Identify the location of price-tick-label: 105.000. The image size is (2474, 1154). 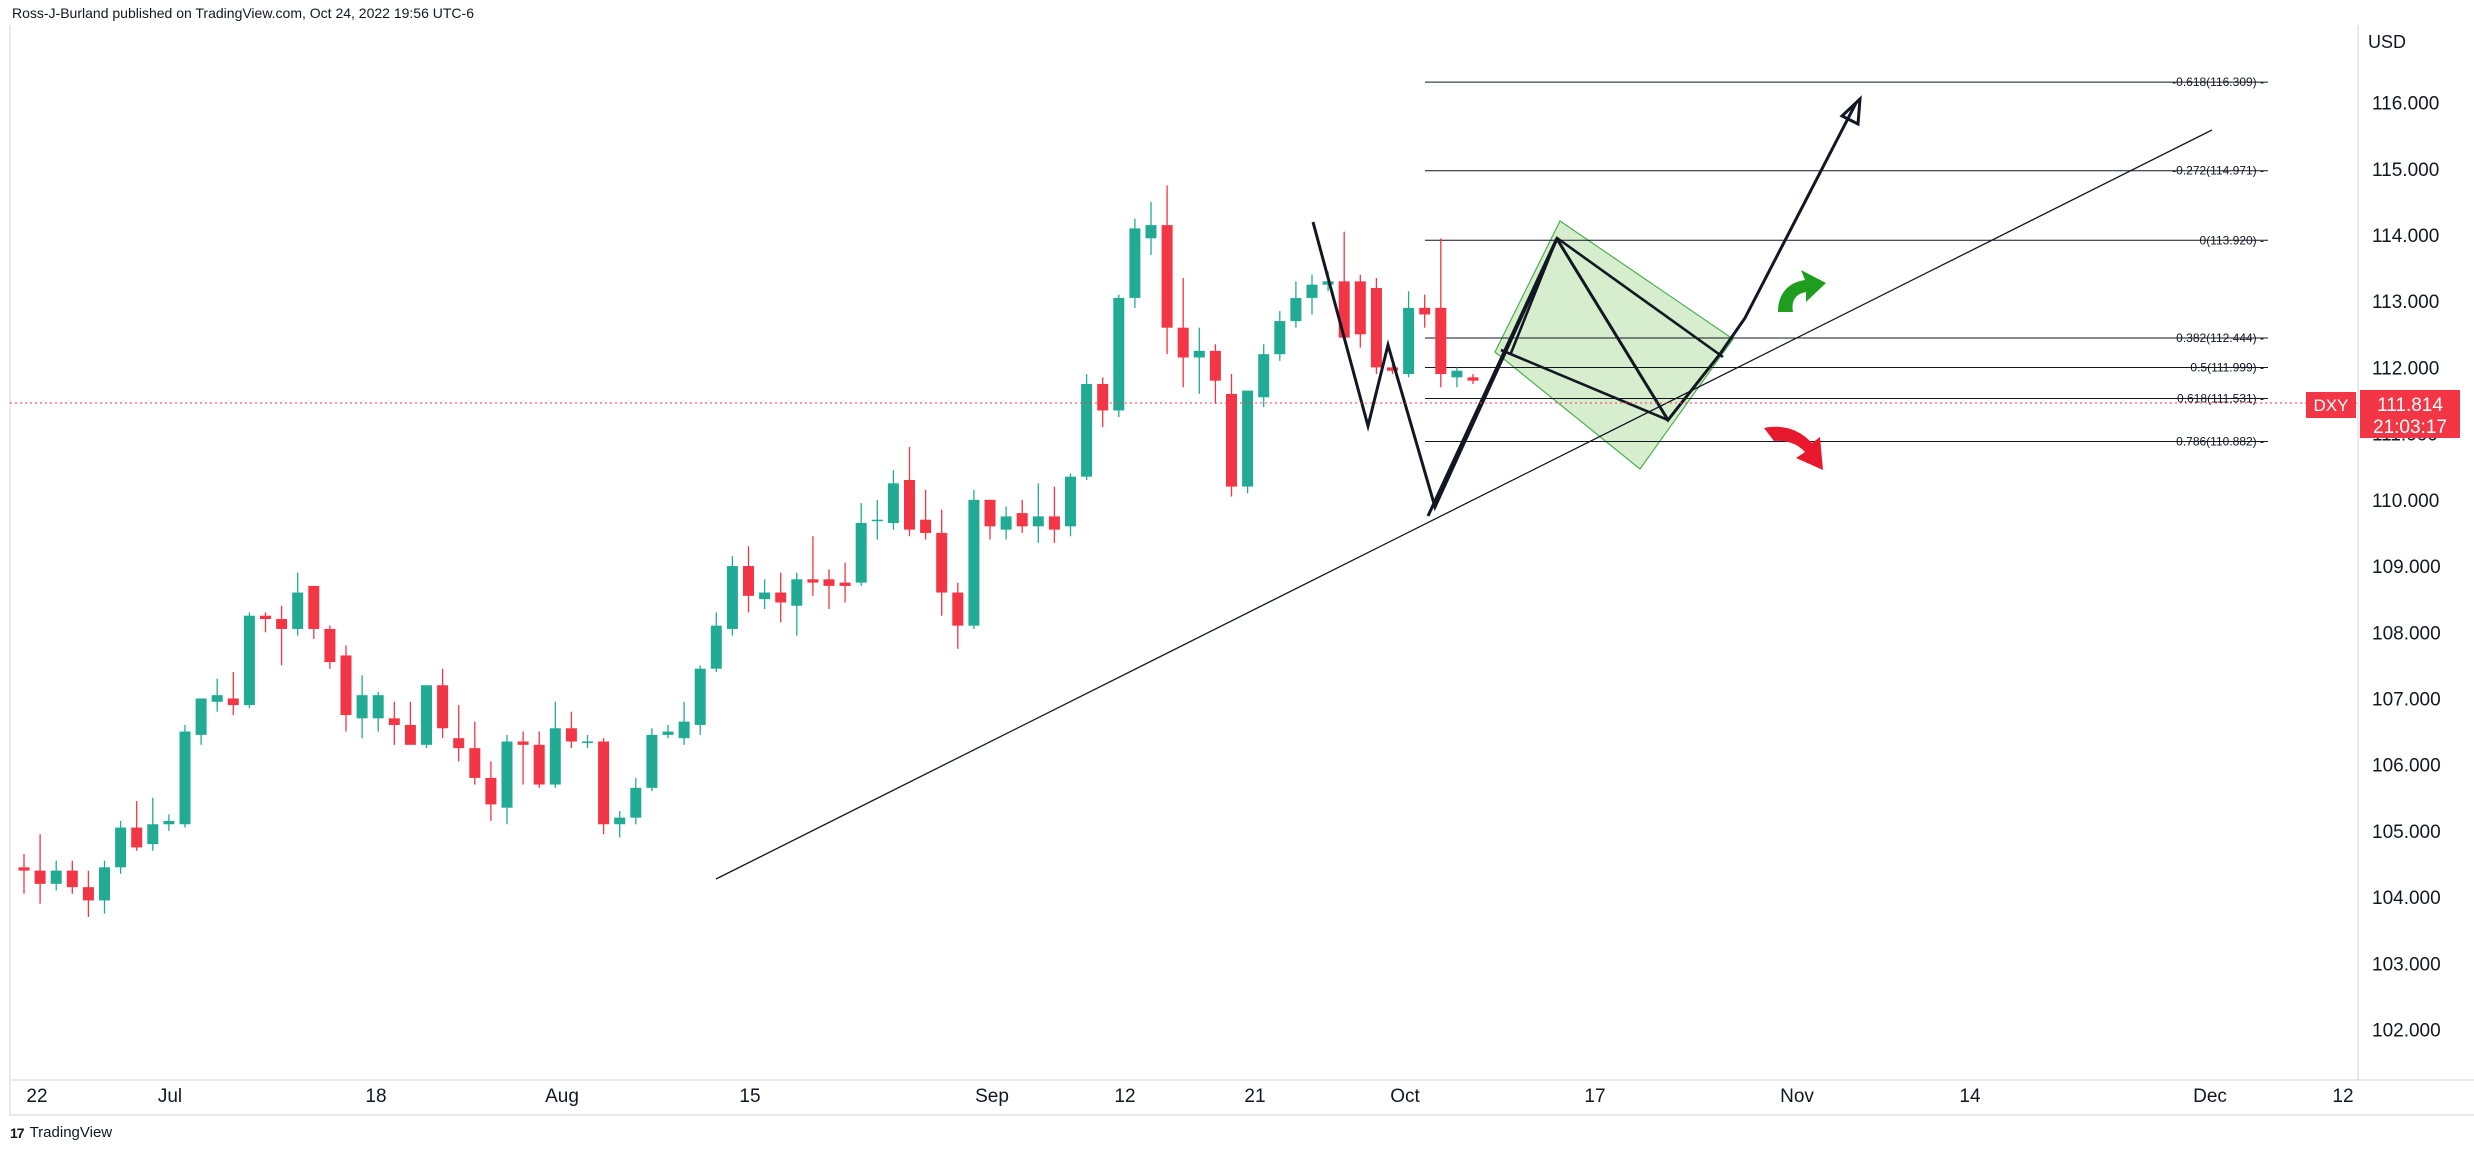
(2406, 832).